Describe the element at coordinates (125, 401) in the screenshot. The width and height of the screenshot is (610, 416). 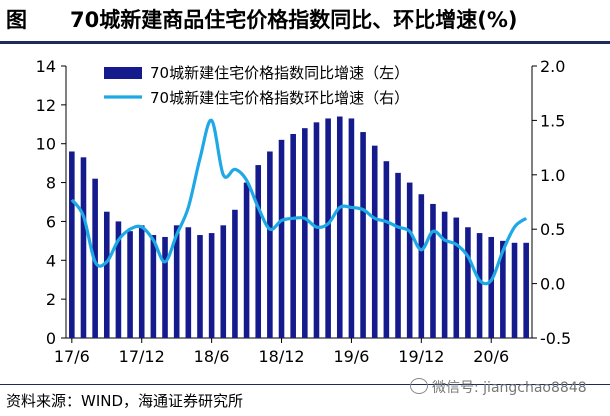
I see `source-note: 资料来源：WIND，海通证券研究所` at that location.